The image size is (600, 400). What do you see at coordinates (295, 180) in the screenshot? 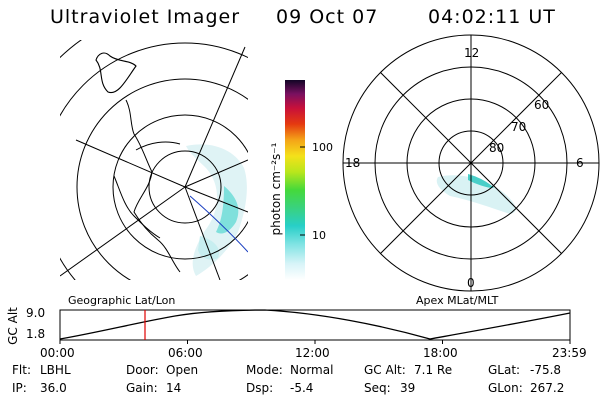
I see `colorbar` at bounding box center [295, 180].